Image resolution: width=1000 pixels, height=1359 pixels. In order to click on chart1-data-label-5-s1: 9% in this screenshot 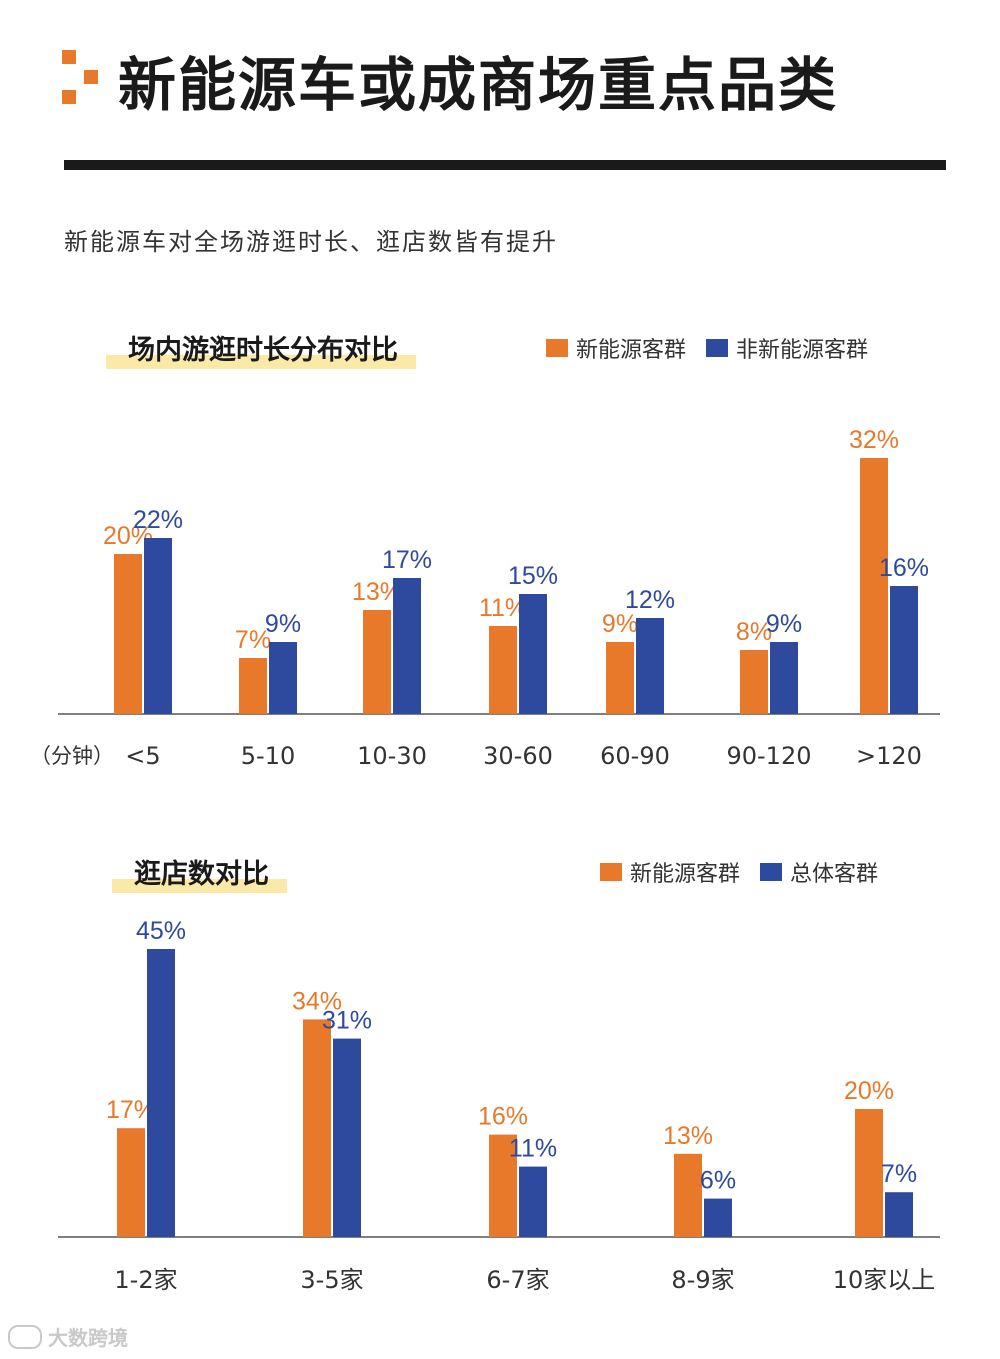, I will do `click(784, 624)`.